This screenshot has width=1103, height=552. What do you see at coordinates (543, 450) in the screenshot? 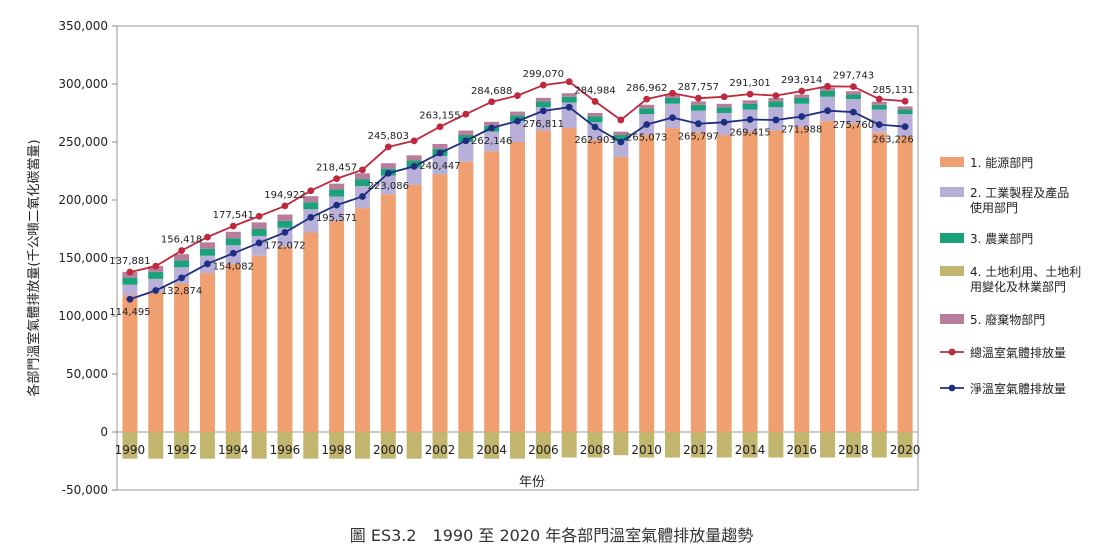
I see `x-tick-label: 2006` at bounding box center [543, 450].